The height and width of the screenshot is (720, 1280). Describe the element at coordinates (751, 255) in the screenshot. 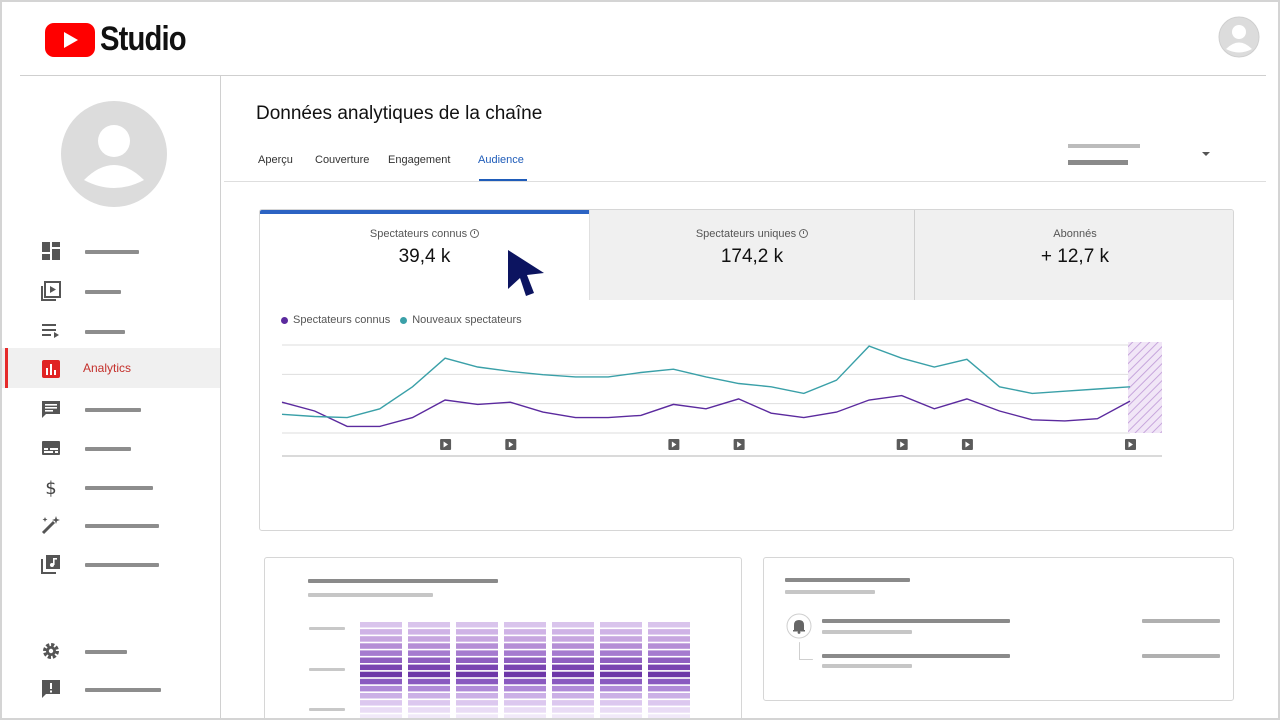

I see `metric-tab-unique-viewers: Spectateurs uniques 174,2 k` at that location.